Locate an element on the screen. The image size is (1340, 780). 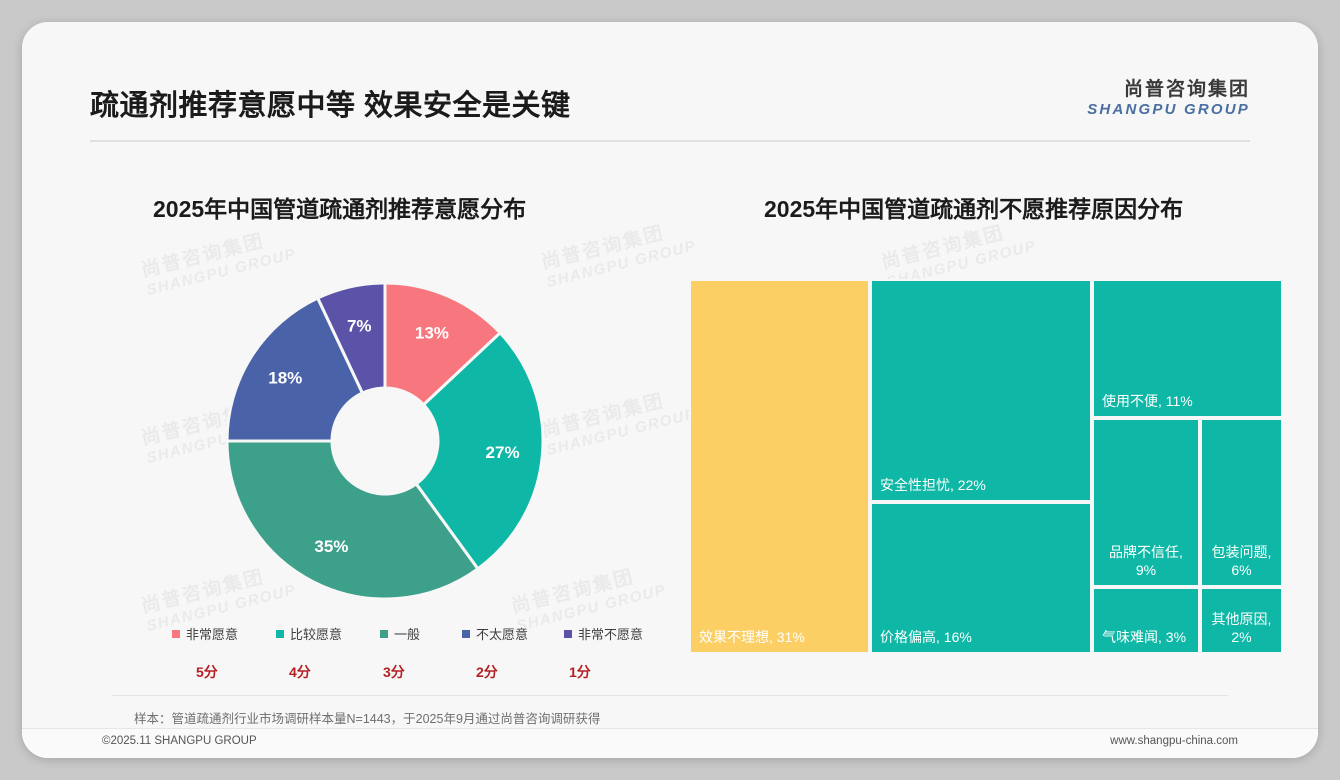
donut-slice-label: 27% is located at coordinates (503, 452).